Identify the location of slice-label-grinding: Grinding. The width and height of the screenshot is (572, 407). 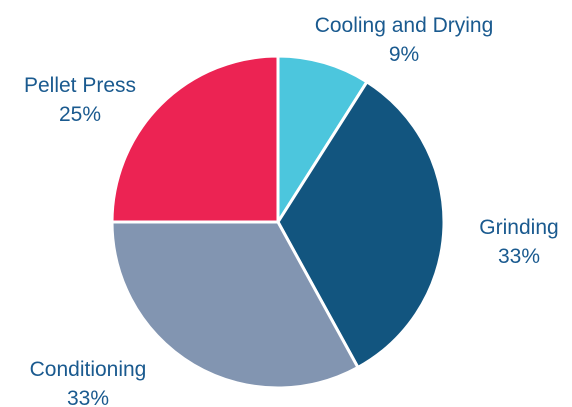
(518, 227).